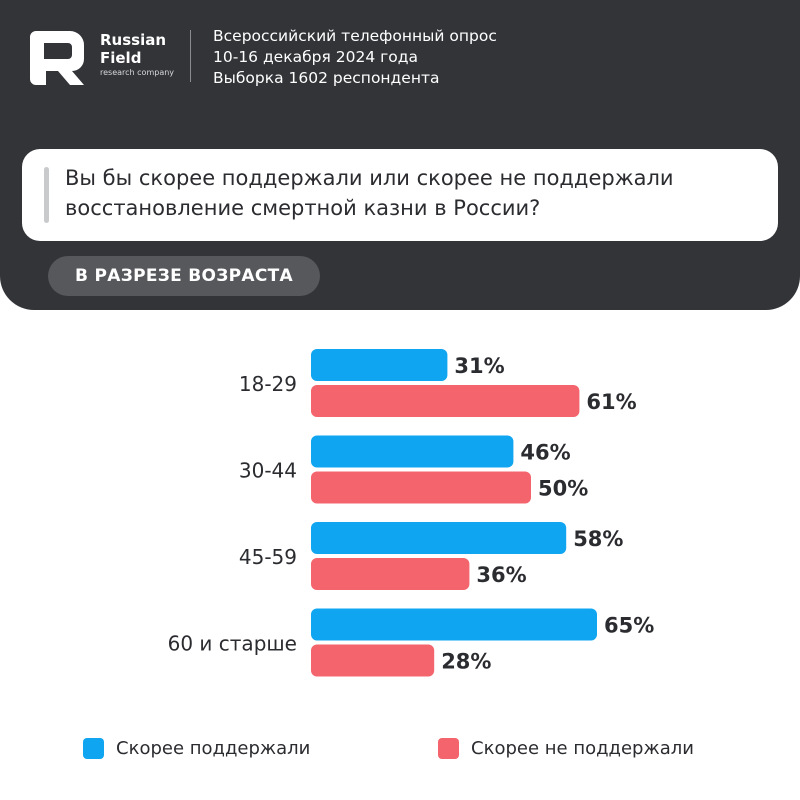  Describe the element at coordinates (582, 748) in the screenshot. I see `legend-label-not-support: Скорее не поддержали` at that location.